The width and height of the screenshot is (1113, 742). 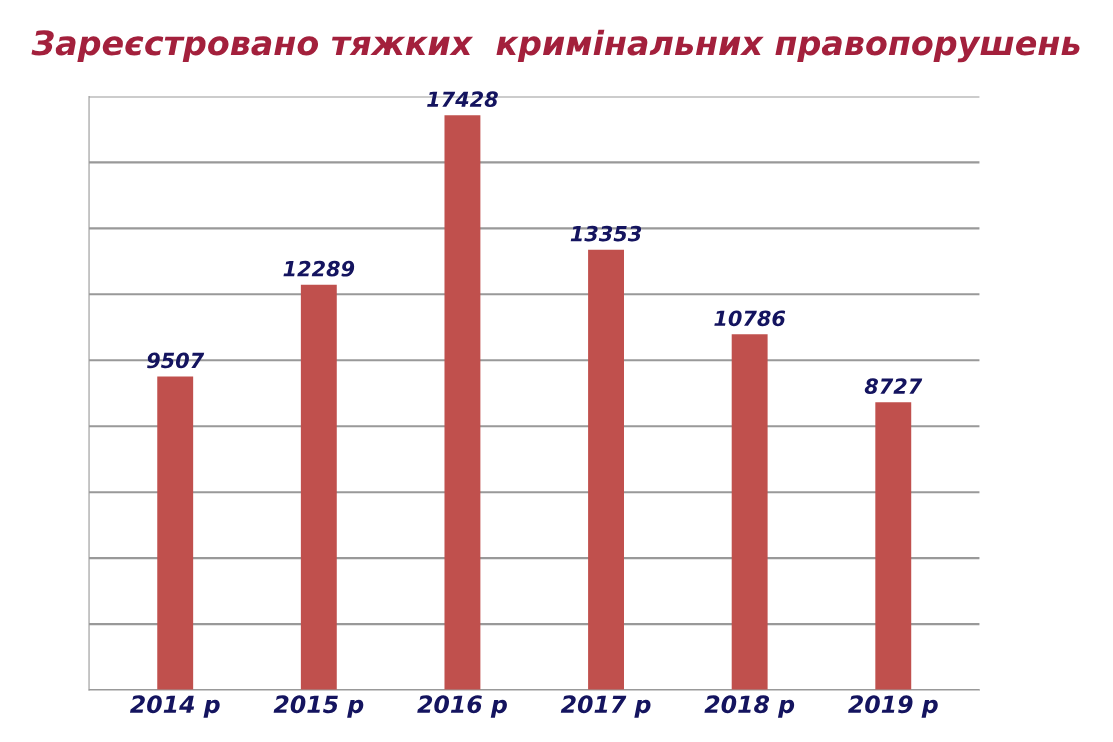 I want to click on x-tick-label: 2017 р, so click(x=605, y=706).